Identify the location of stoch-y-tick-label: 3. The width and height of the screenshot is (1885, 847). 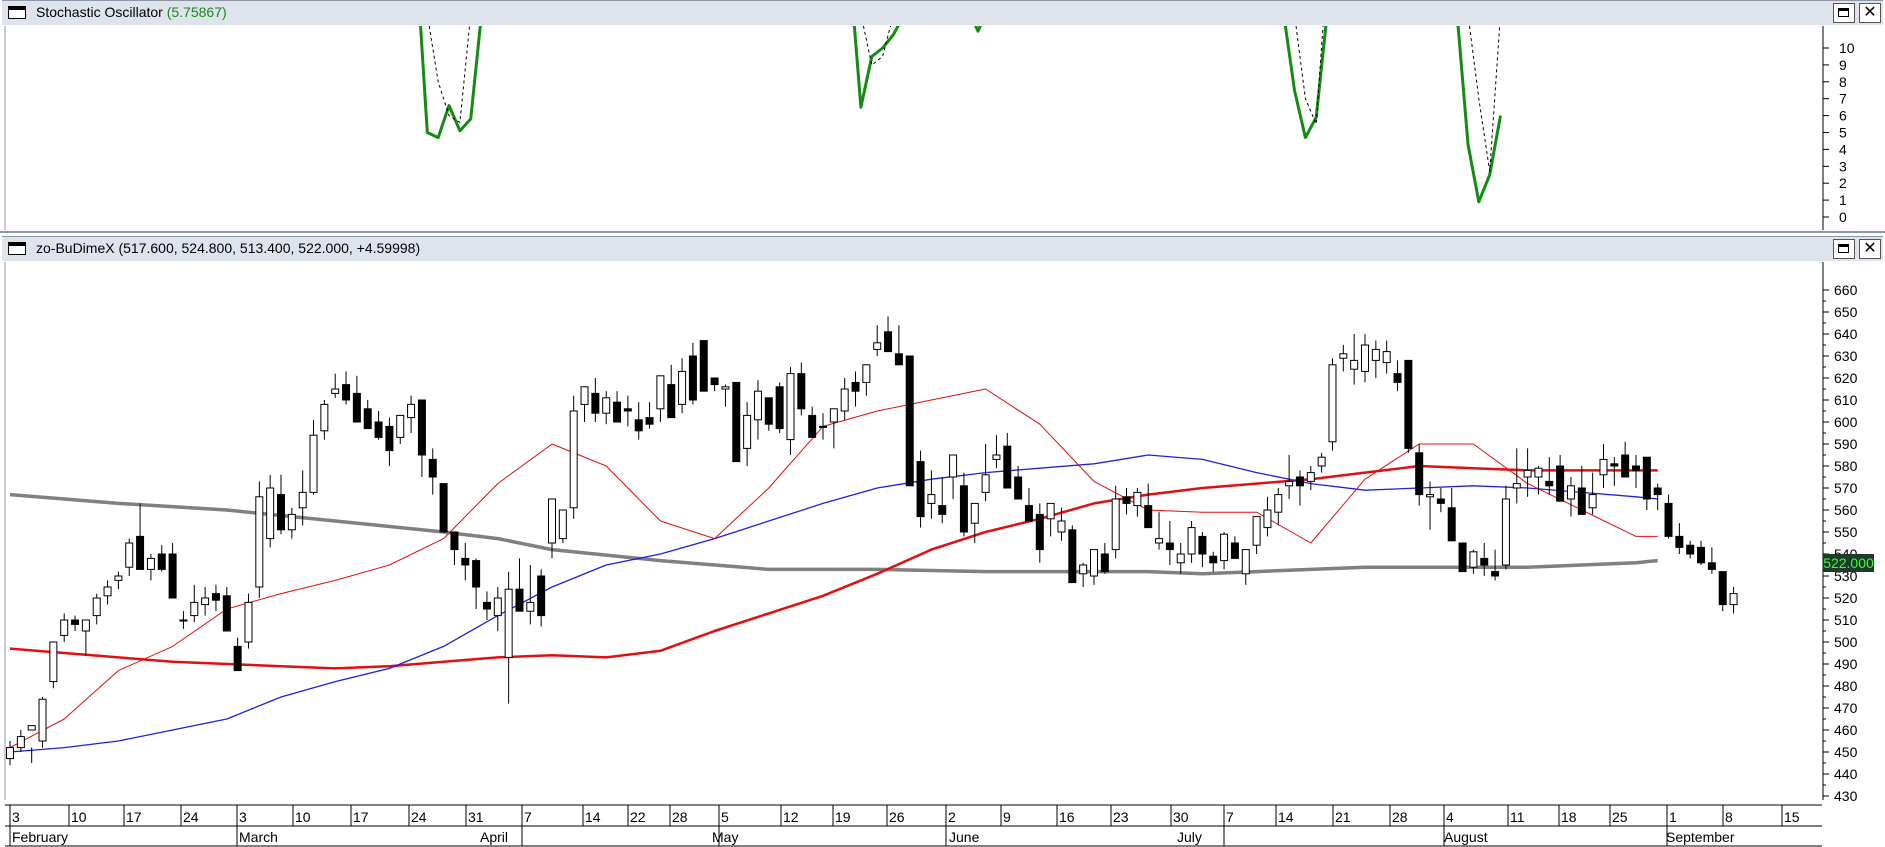
(1843, 166).